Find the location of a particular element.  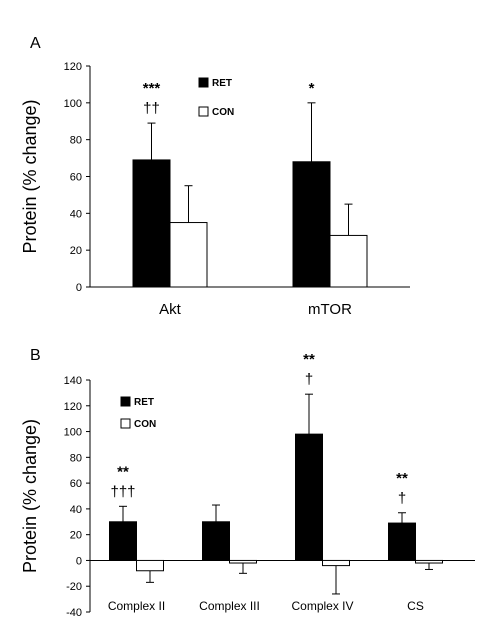

y-tick-label: -20 is located at coordinates (74, 587).